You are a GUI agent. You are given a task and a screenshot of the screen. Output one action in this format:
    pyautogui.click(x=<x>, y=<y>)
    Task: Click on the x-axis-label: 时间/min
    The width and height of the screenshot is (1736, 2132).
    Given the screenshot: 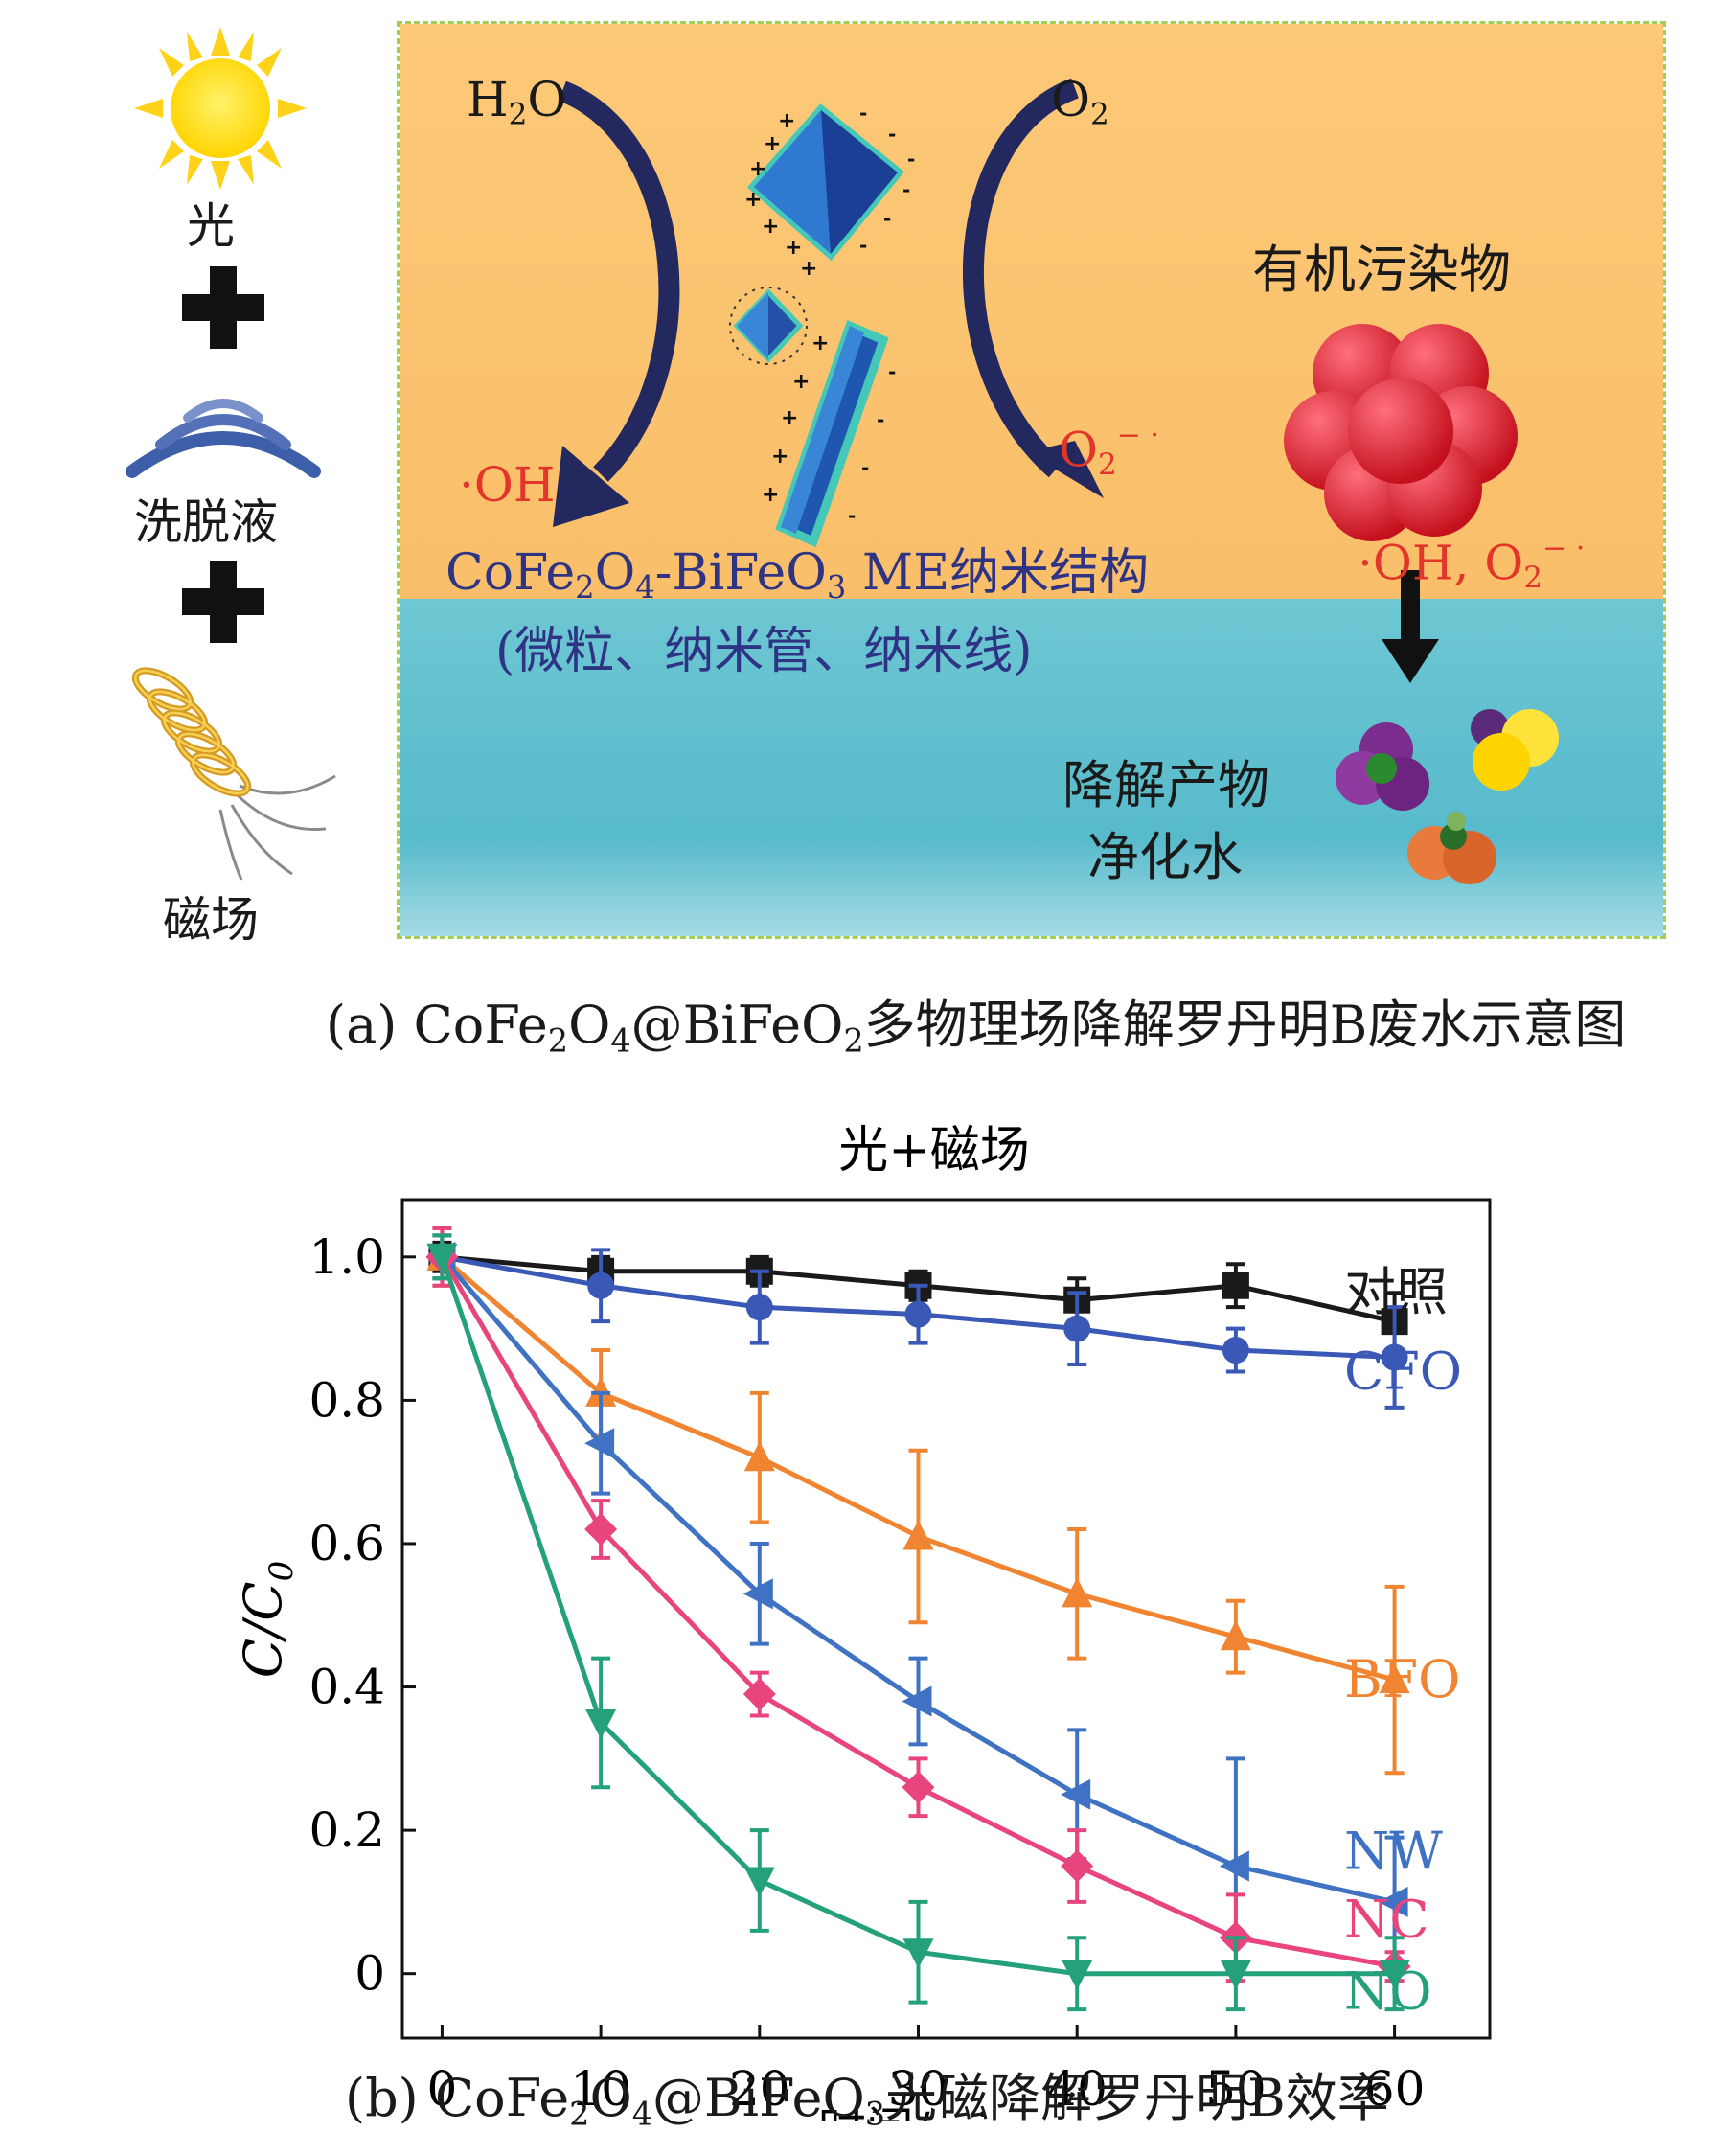 What is the action you would take?
    pyautogui.click(x=919, y=2111)
    